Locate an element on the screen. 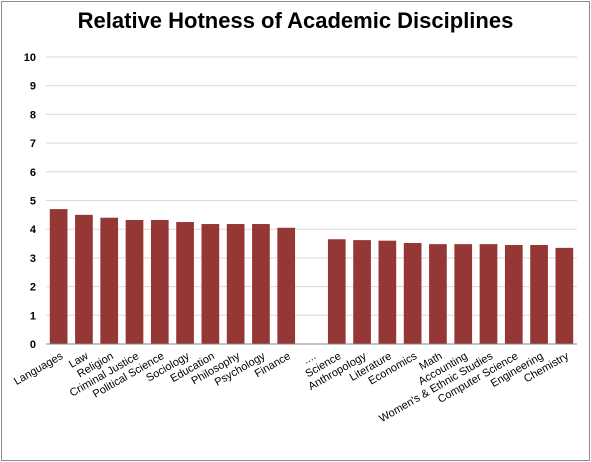 This screenshot has height=462, width=591. y-tick-label: 8 is located at coordinates (33, 115).